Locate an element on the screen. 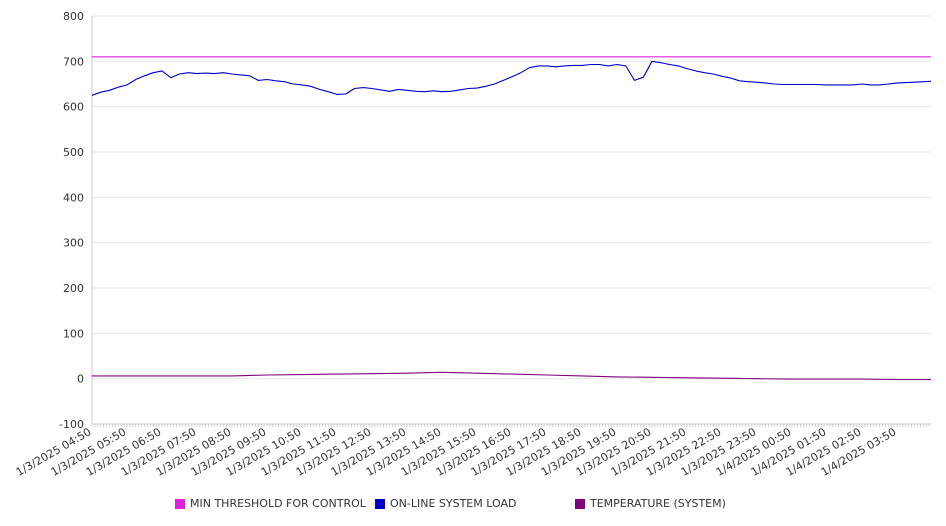 Image resolution: width=946 pixels, height=526 pixels. y-tick-label: 200 is located at coordinates (73, 288).